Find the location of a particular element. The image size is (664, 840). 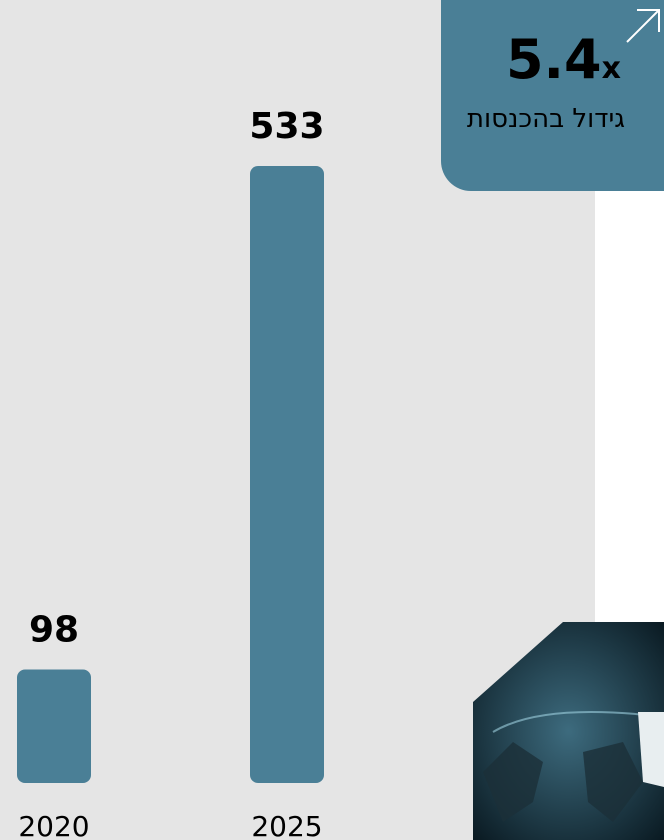

value-label: 98 is located at coordinates (54, 630).